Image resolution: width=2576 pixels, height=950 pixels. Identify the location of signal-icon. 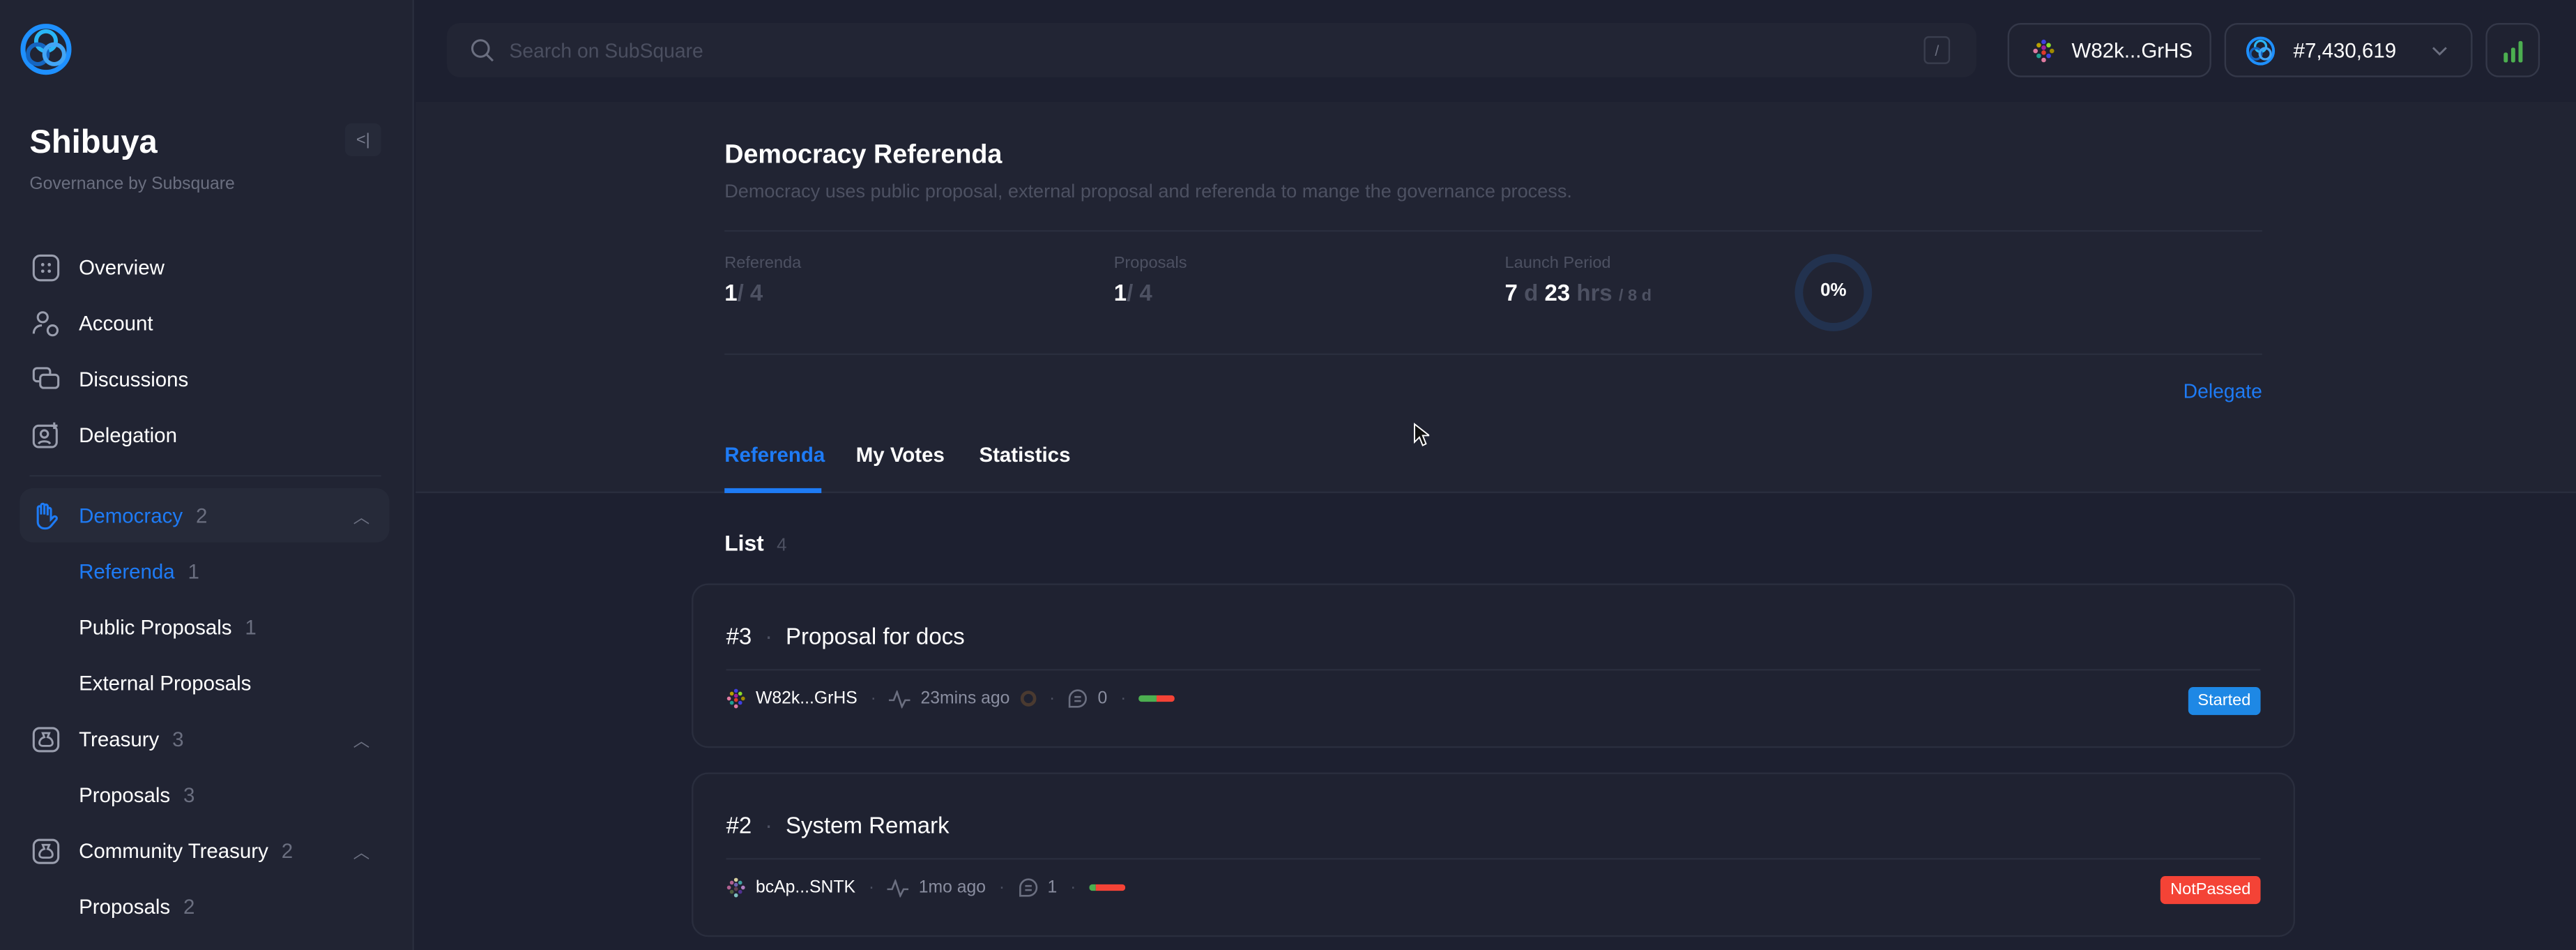
(2513, 51).